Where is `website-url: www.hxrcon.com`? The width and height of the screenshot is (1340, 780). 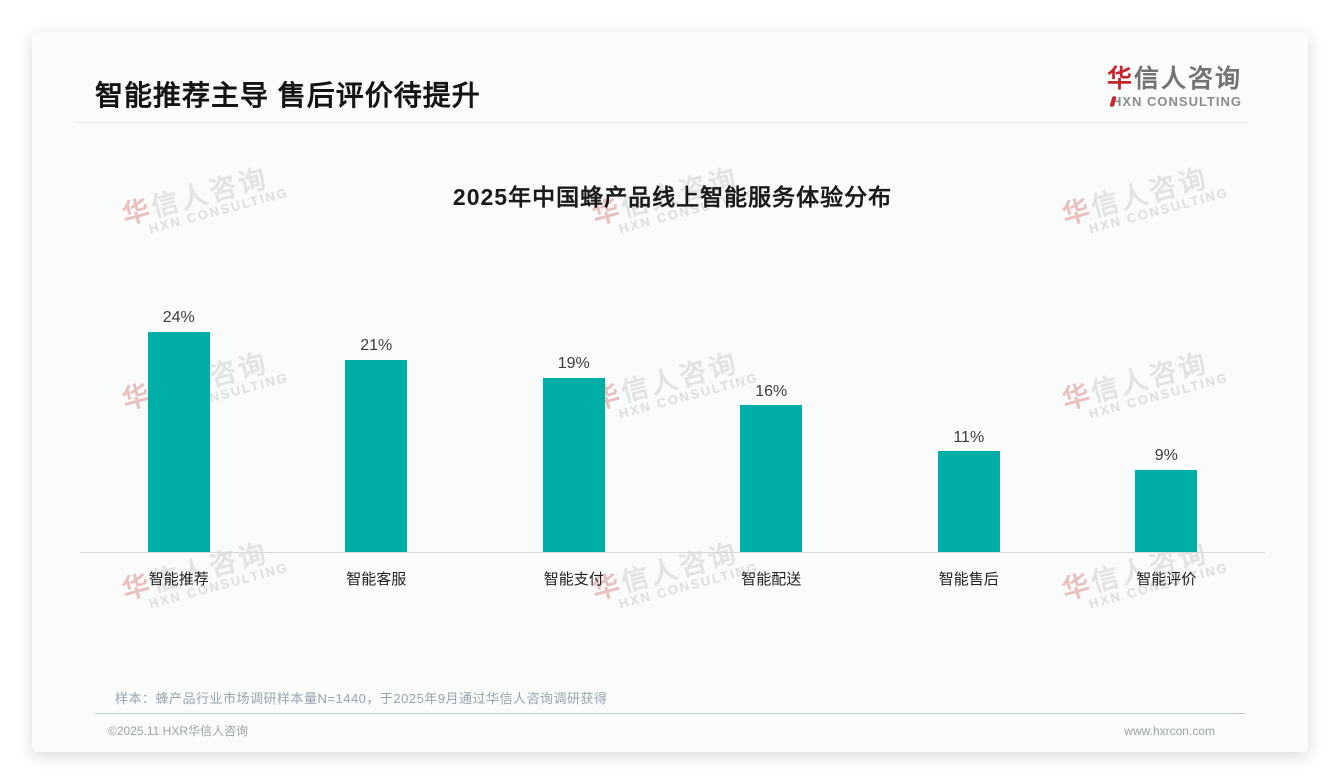
website-url: www.hxrcon.com is located at coordinates (1169, 730).